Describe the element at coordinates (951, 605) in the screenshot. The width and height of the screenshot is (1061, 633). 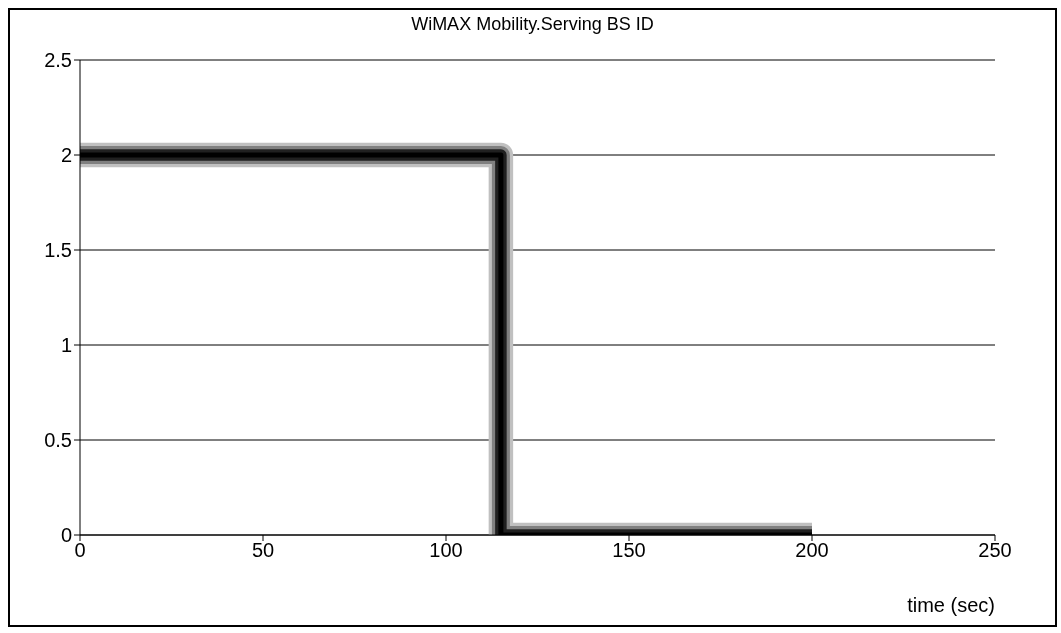
I see `x-axis-title: time (sec)` at that location.